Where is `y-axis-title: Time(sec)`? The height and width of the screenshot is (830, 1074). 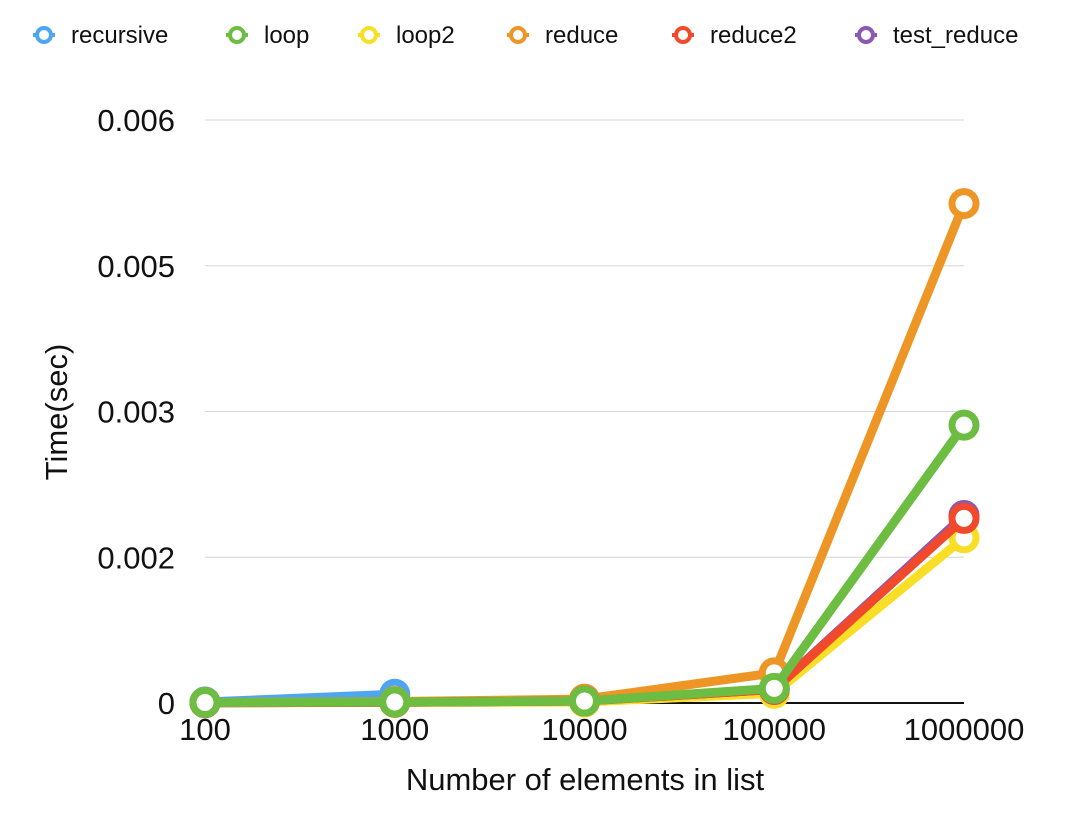 y-axis-title: Time(sec) is located at coordinates (56, 412).